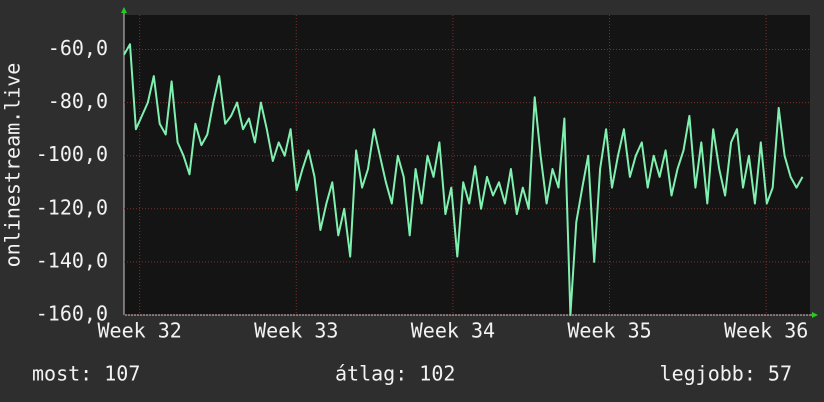  Describe the element at coordinates (78, 48) in the screenshot. I see `y-tick-label: -60,0` at that location.